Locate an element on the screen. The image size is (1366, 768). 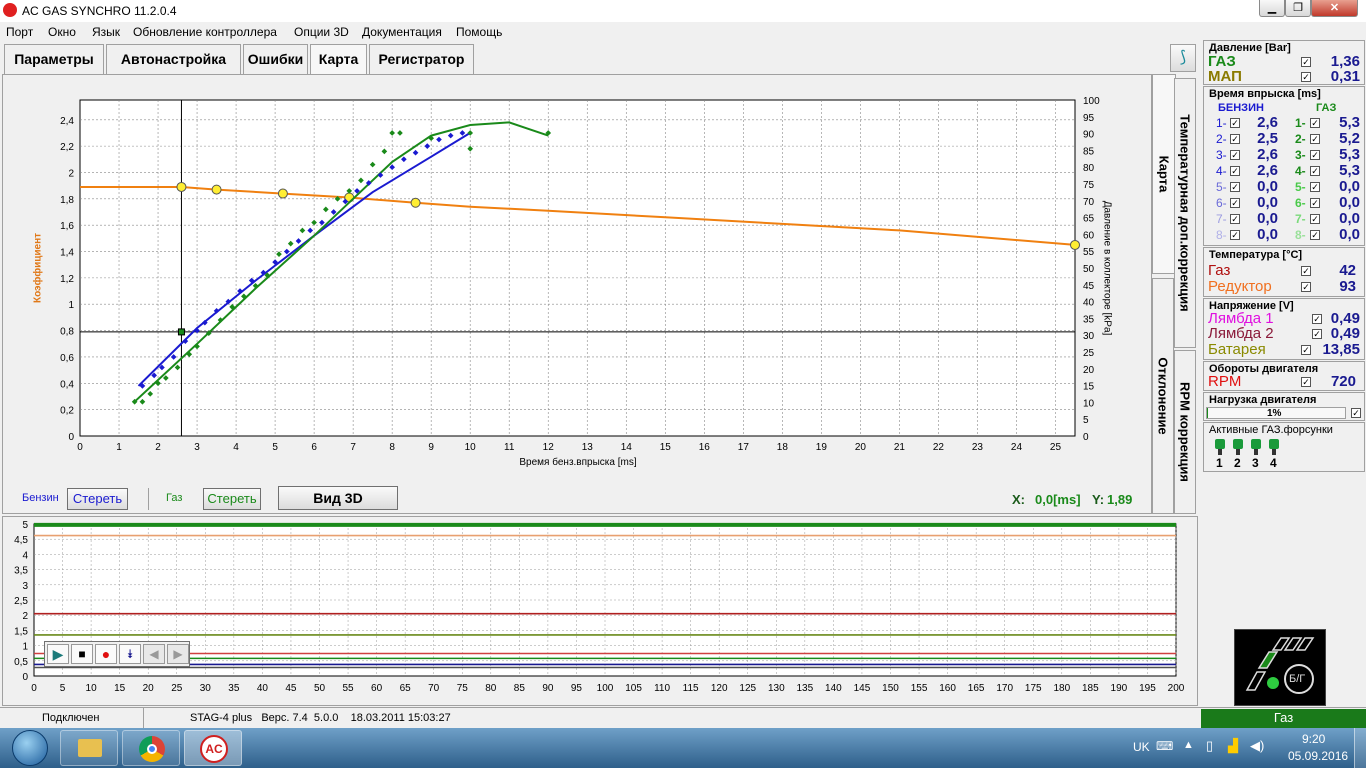
injector-label: 2 is located at coordinates (1237, 463).